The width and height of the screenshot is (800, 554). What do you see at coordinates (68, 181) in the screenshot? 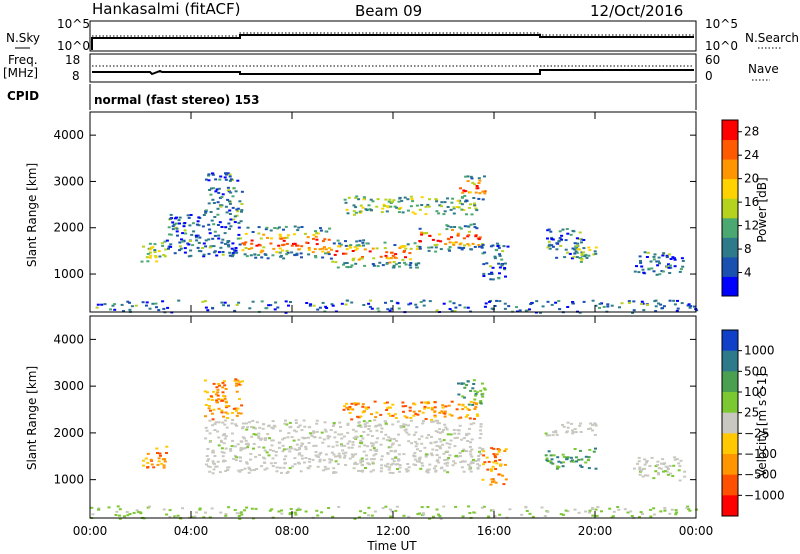
I see `y-tick-label: 3000` at bounding box center [68, 181].